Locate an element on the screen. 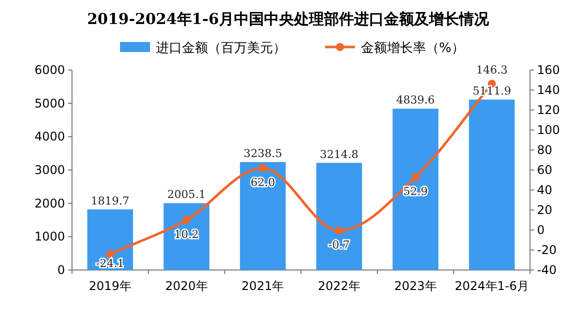 Image resolution: width=576 pixels, height=327 pixels. data-label: 10.2 is located at coordinates (186, 234).